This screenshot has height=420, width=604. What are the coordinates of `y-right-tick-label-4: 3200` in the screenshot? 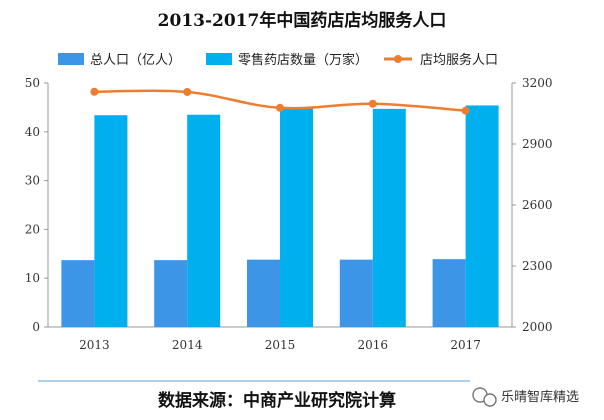 It's located at (537, 83).